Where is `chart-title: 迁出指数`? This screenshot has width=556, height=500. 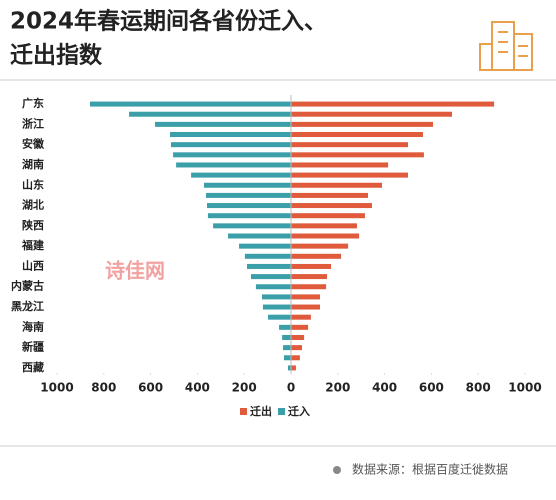 chart-title: 迁出指数 is located at coordinates (56, 56).